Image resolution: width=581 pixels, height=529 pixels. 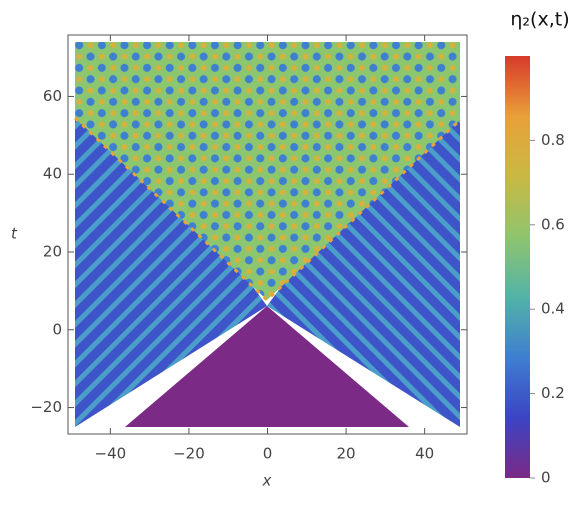 What do you see at coordinates (517, 267) in the screenshot?
I see `colorbar` at bounding box center [517, 267].